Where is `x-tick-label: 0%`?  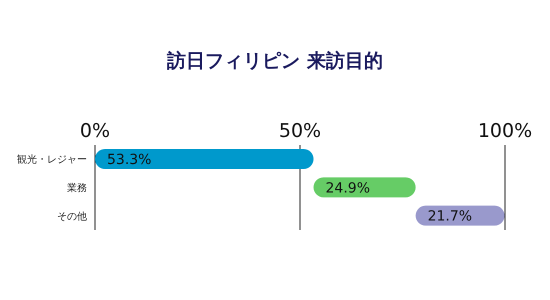
x-tick-label: 0% is located at coordinates (95, 131).